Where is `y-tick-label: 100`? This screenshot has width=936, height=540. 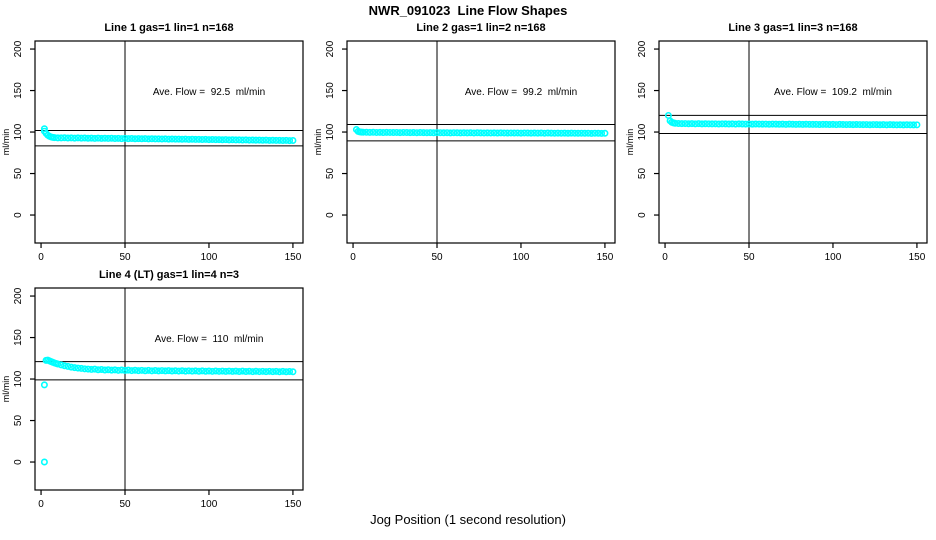
y-tick-label: 100 is located at coordinates (18, 378).